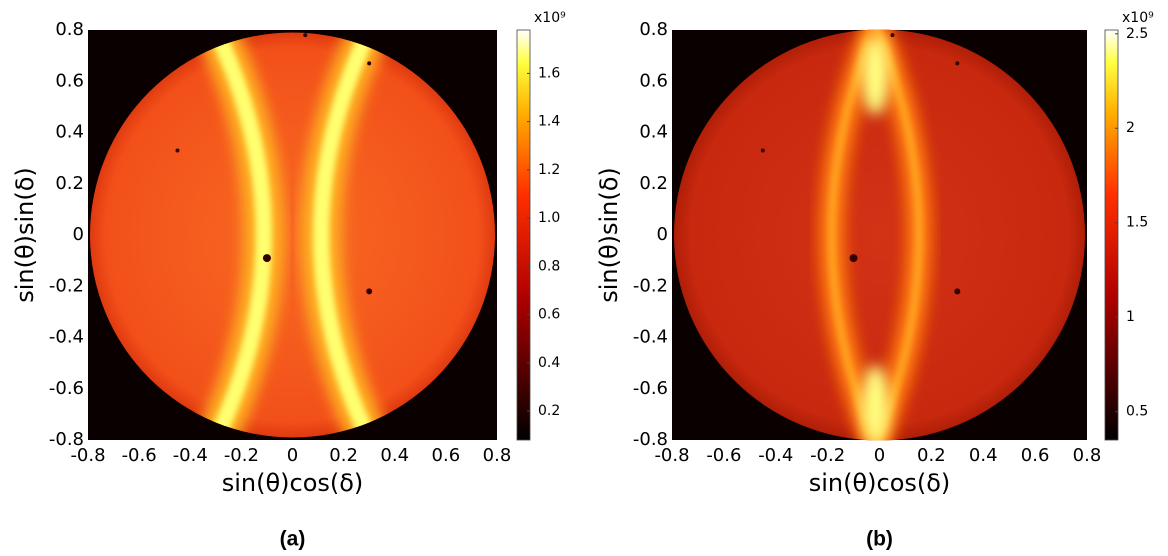 This screenshot has height=556, width=1168. What do you see at coordinates (1130, 317) in the screenshot?
I see `colorbar-tick-label: 1` at bounding box center [1130, 317].